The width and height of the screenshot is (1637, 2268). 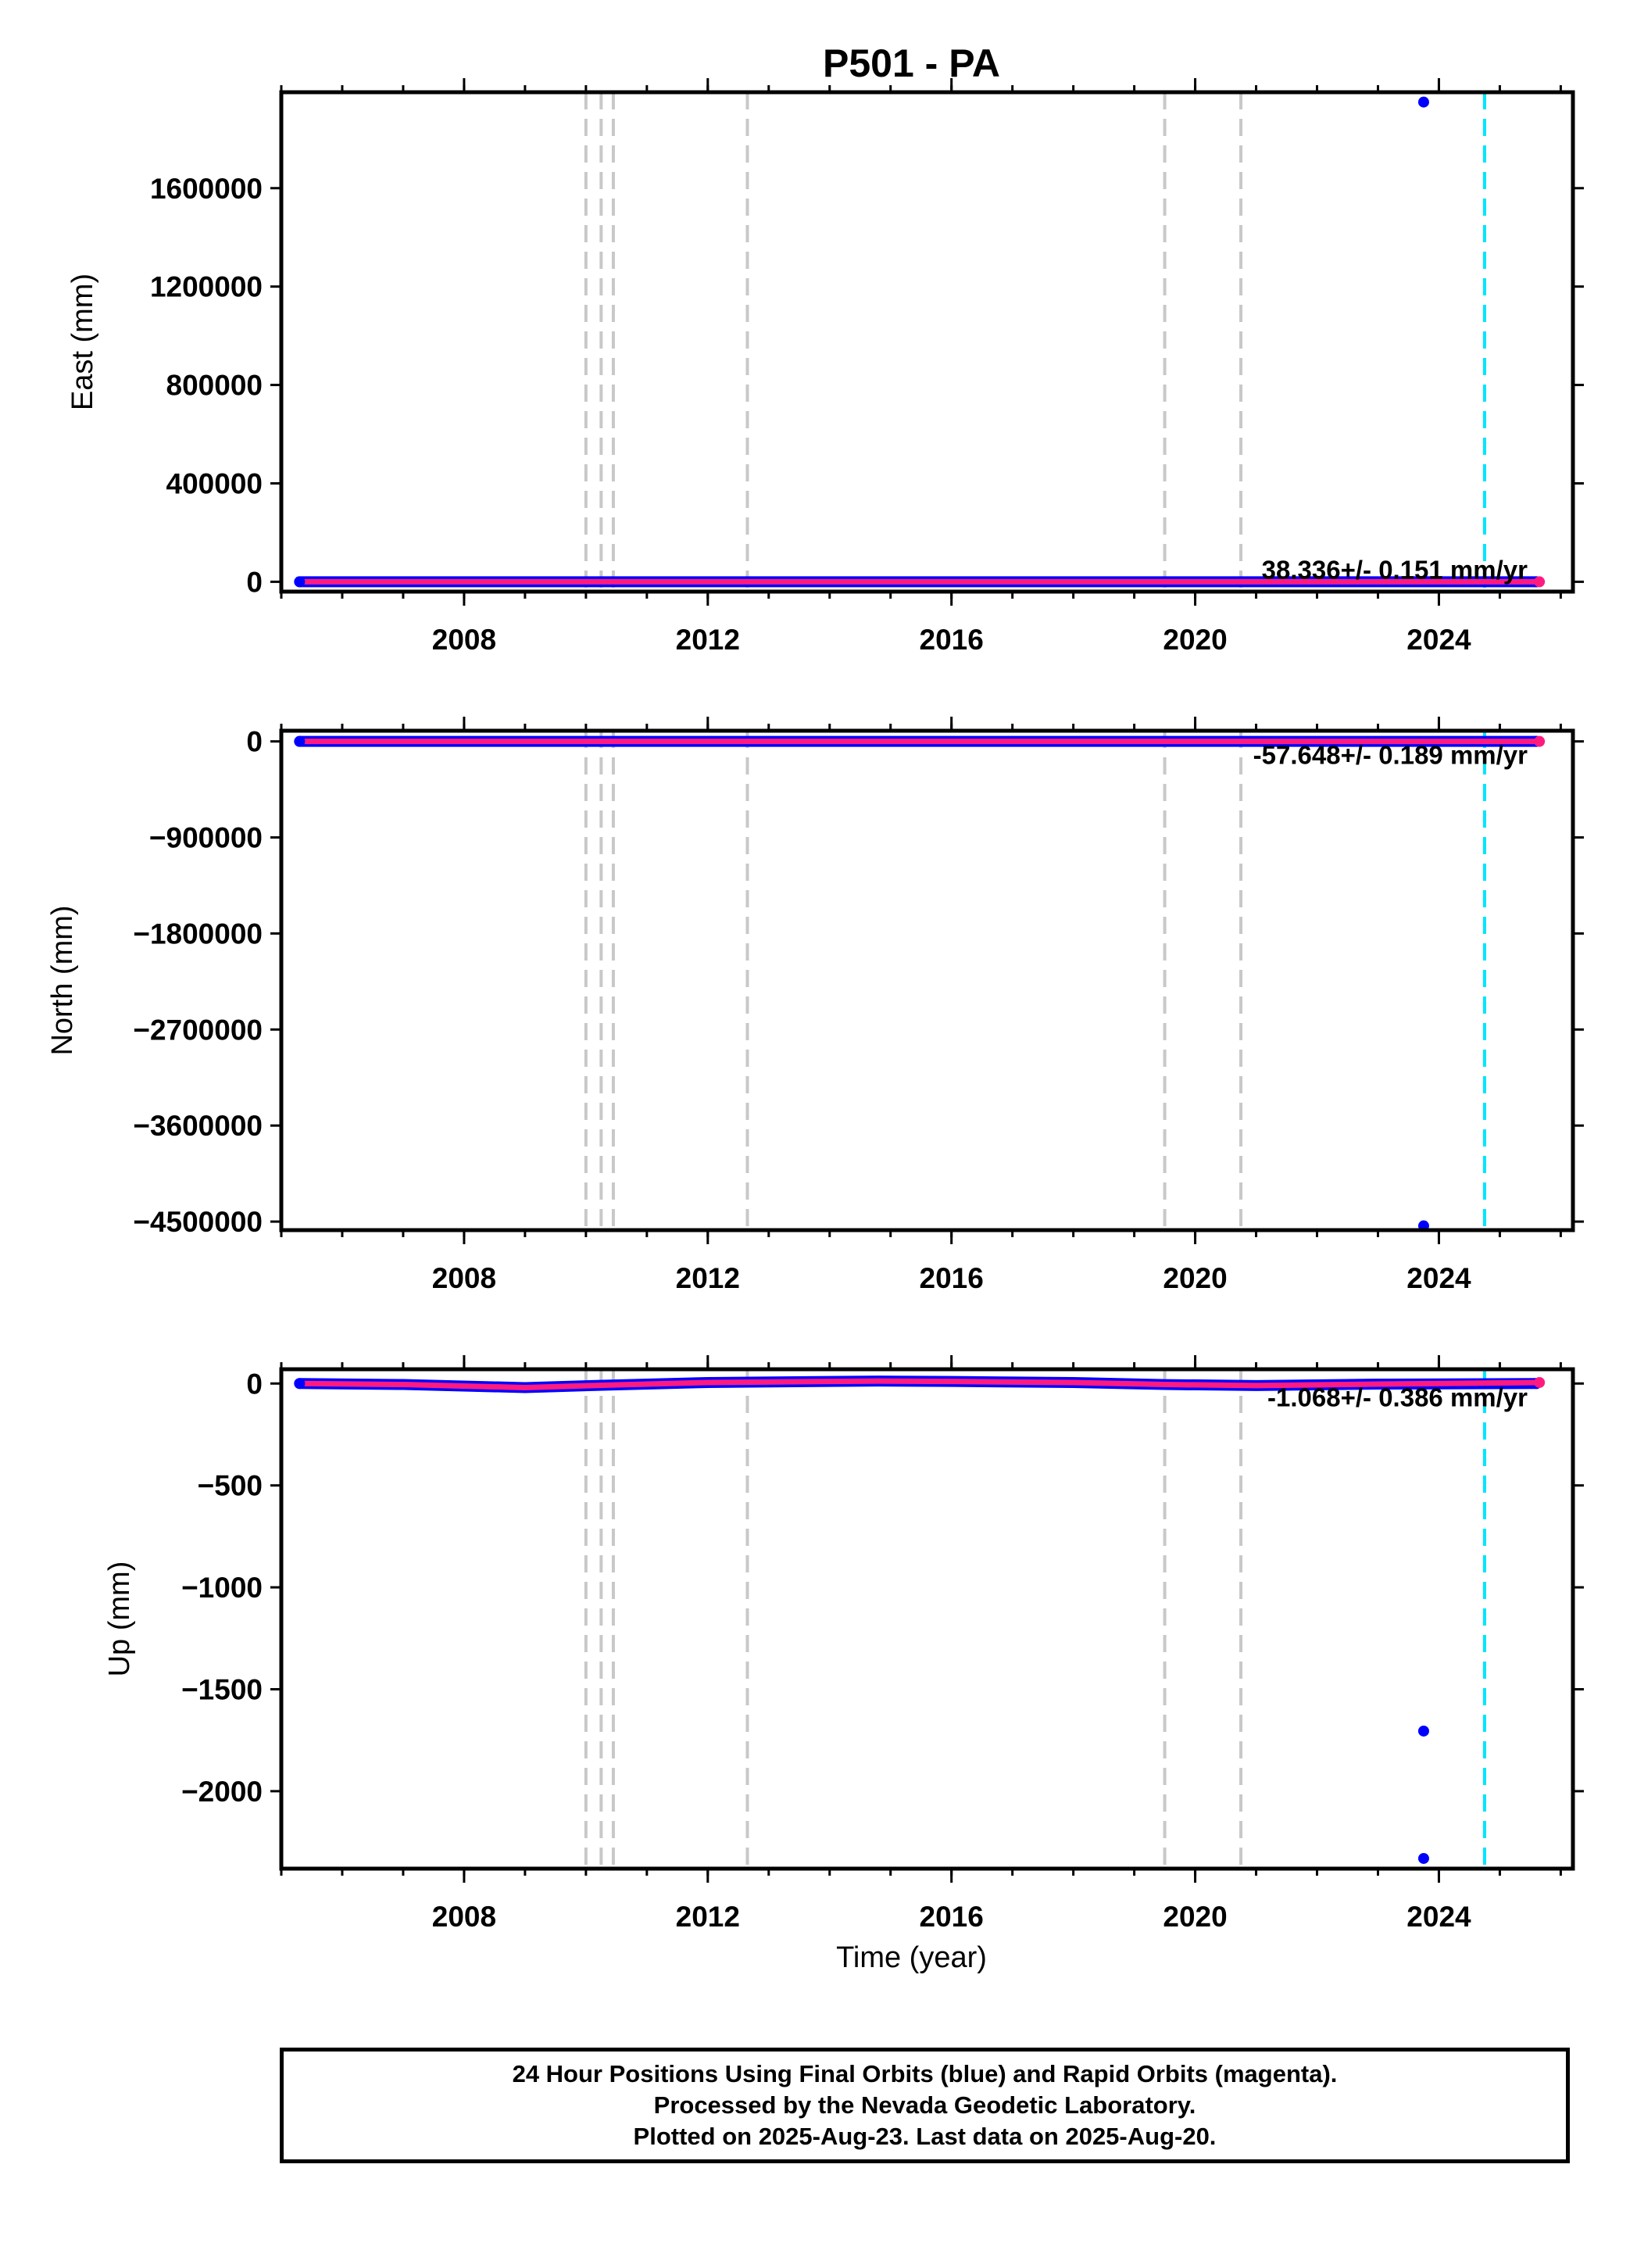 I want to click on y-tick-label: −1500, so click(x=222, y=1689).